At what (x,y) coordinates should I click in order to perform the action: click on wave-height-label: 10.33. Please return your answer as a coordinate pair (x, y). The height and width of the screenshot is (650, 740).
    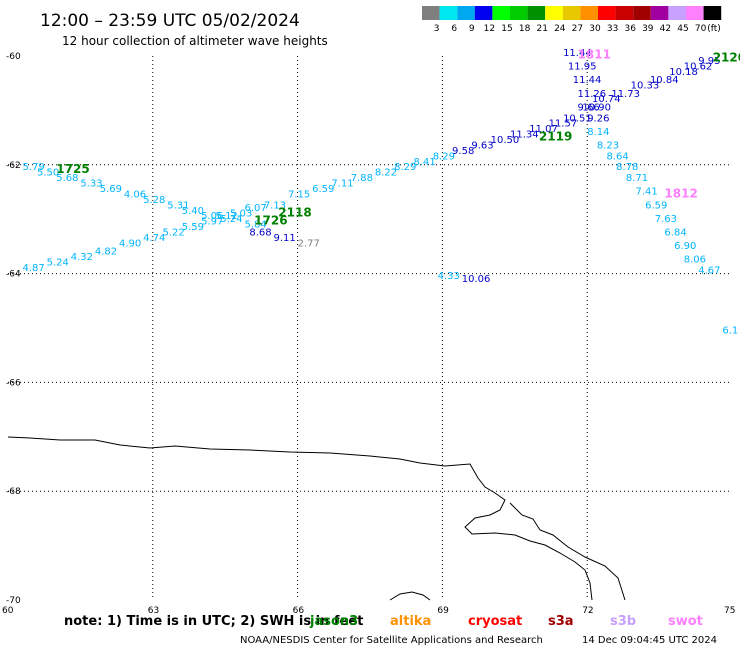
    Looking at the image, I should click on (645, 86).